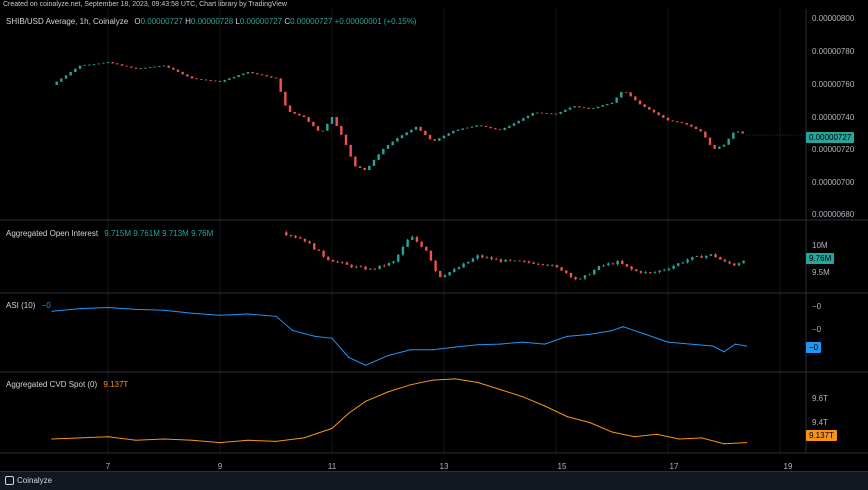 Image resolution: width=868 pixels, height=490 pixels. I want to click on ohlc-low-value: 0.00000727, so click(261, 21).